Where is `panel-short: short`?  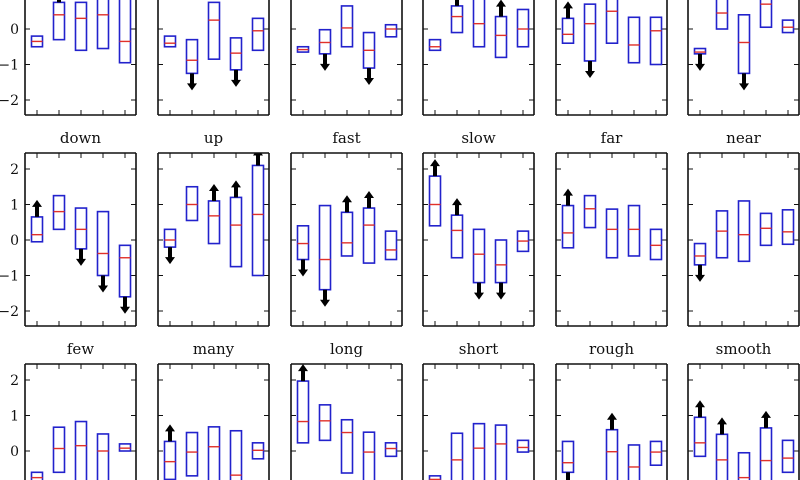 panel-short: short is located at coordinates (478, 410).